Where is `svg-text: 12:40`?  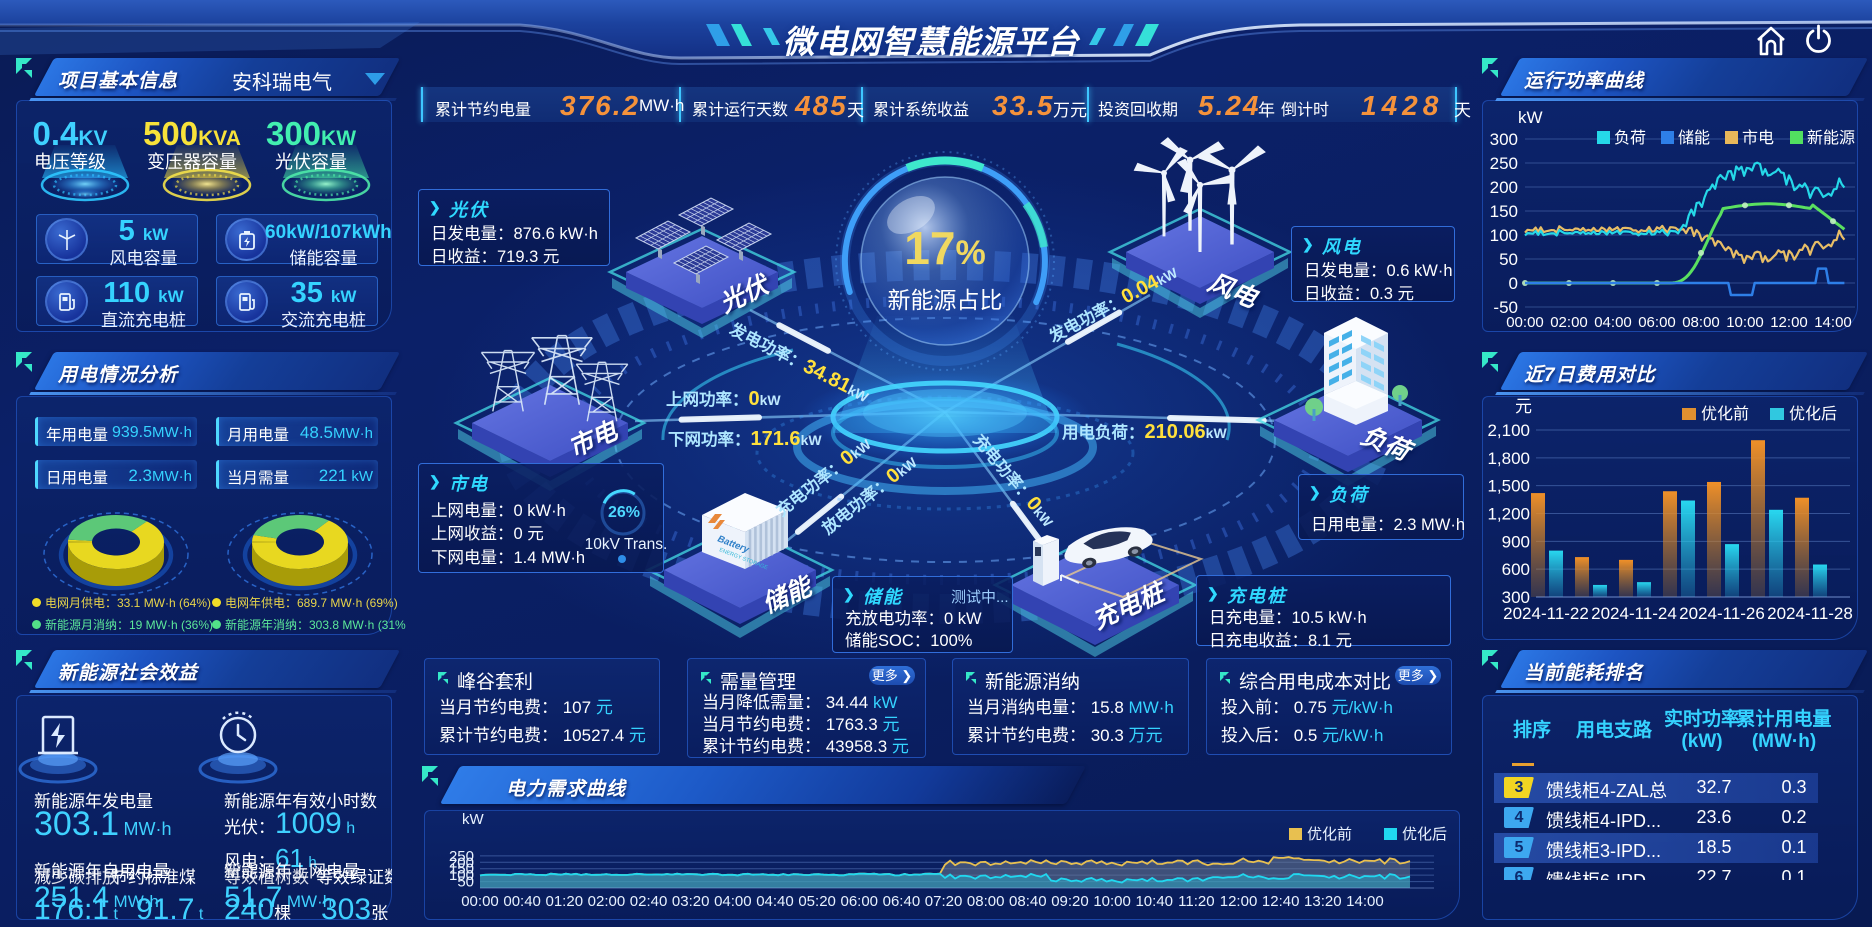 svg-text: 12:40 is located at coordinates (1281, 901).